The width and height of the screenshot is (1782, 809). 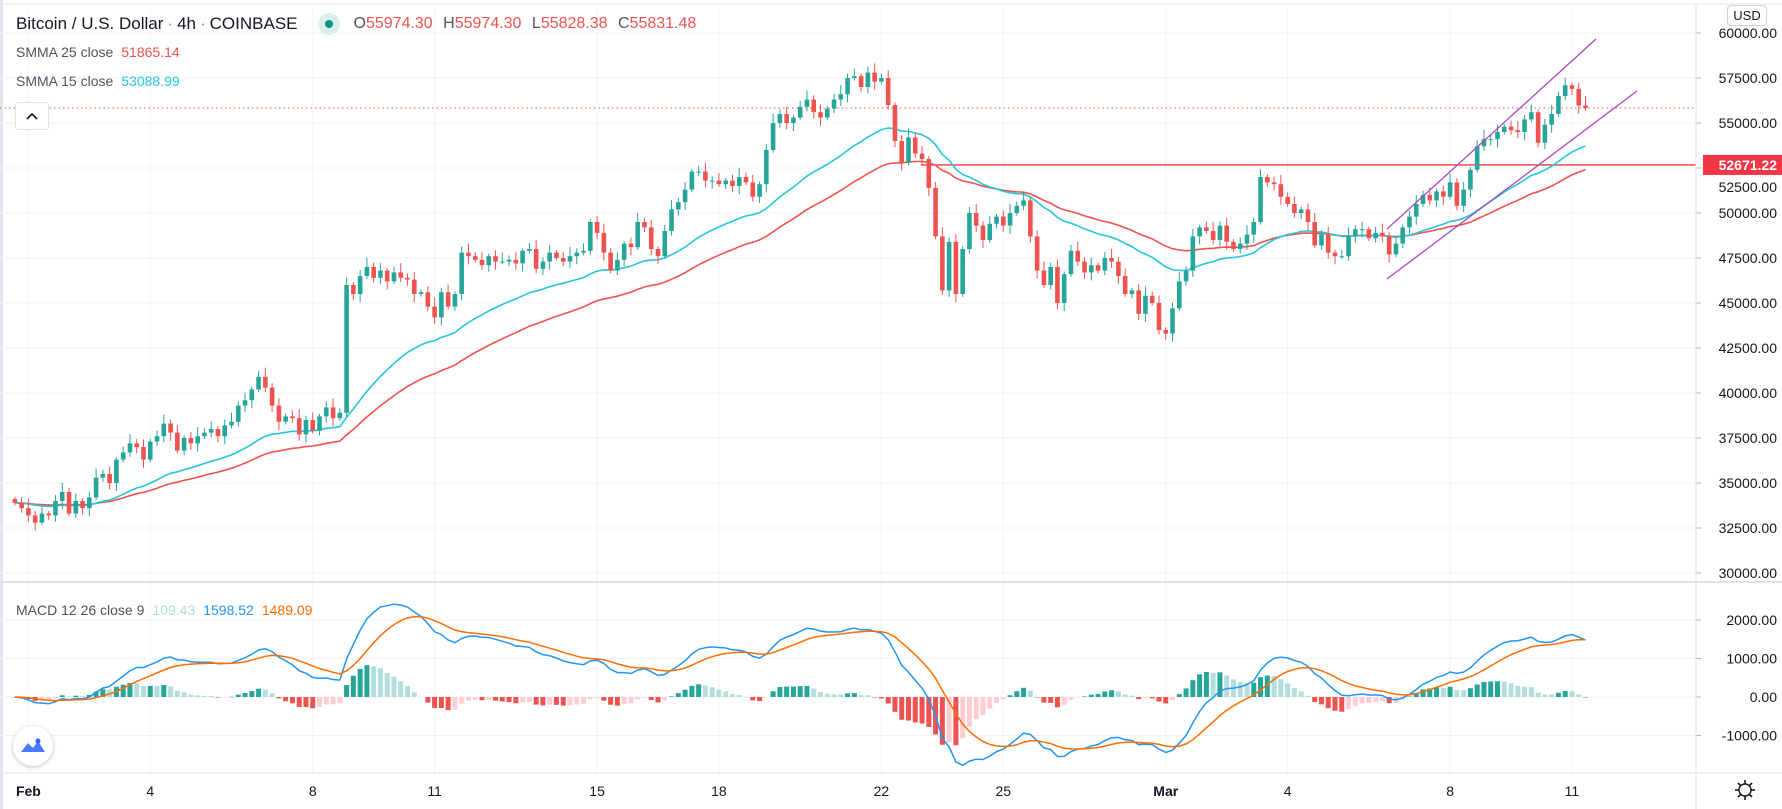 What do you see at coordinates (98, 81) in the screenshot?
I see `smma15-legend: SMMA 15 close 53088.99` at bounding box center [98, 81].